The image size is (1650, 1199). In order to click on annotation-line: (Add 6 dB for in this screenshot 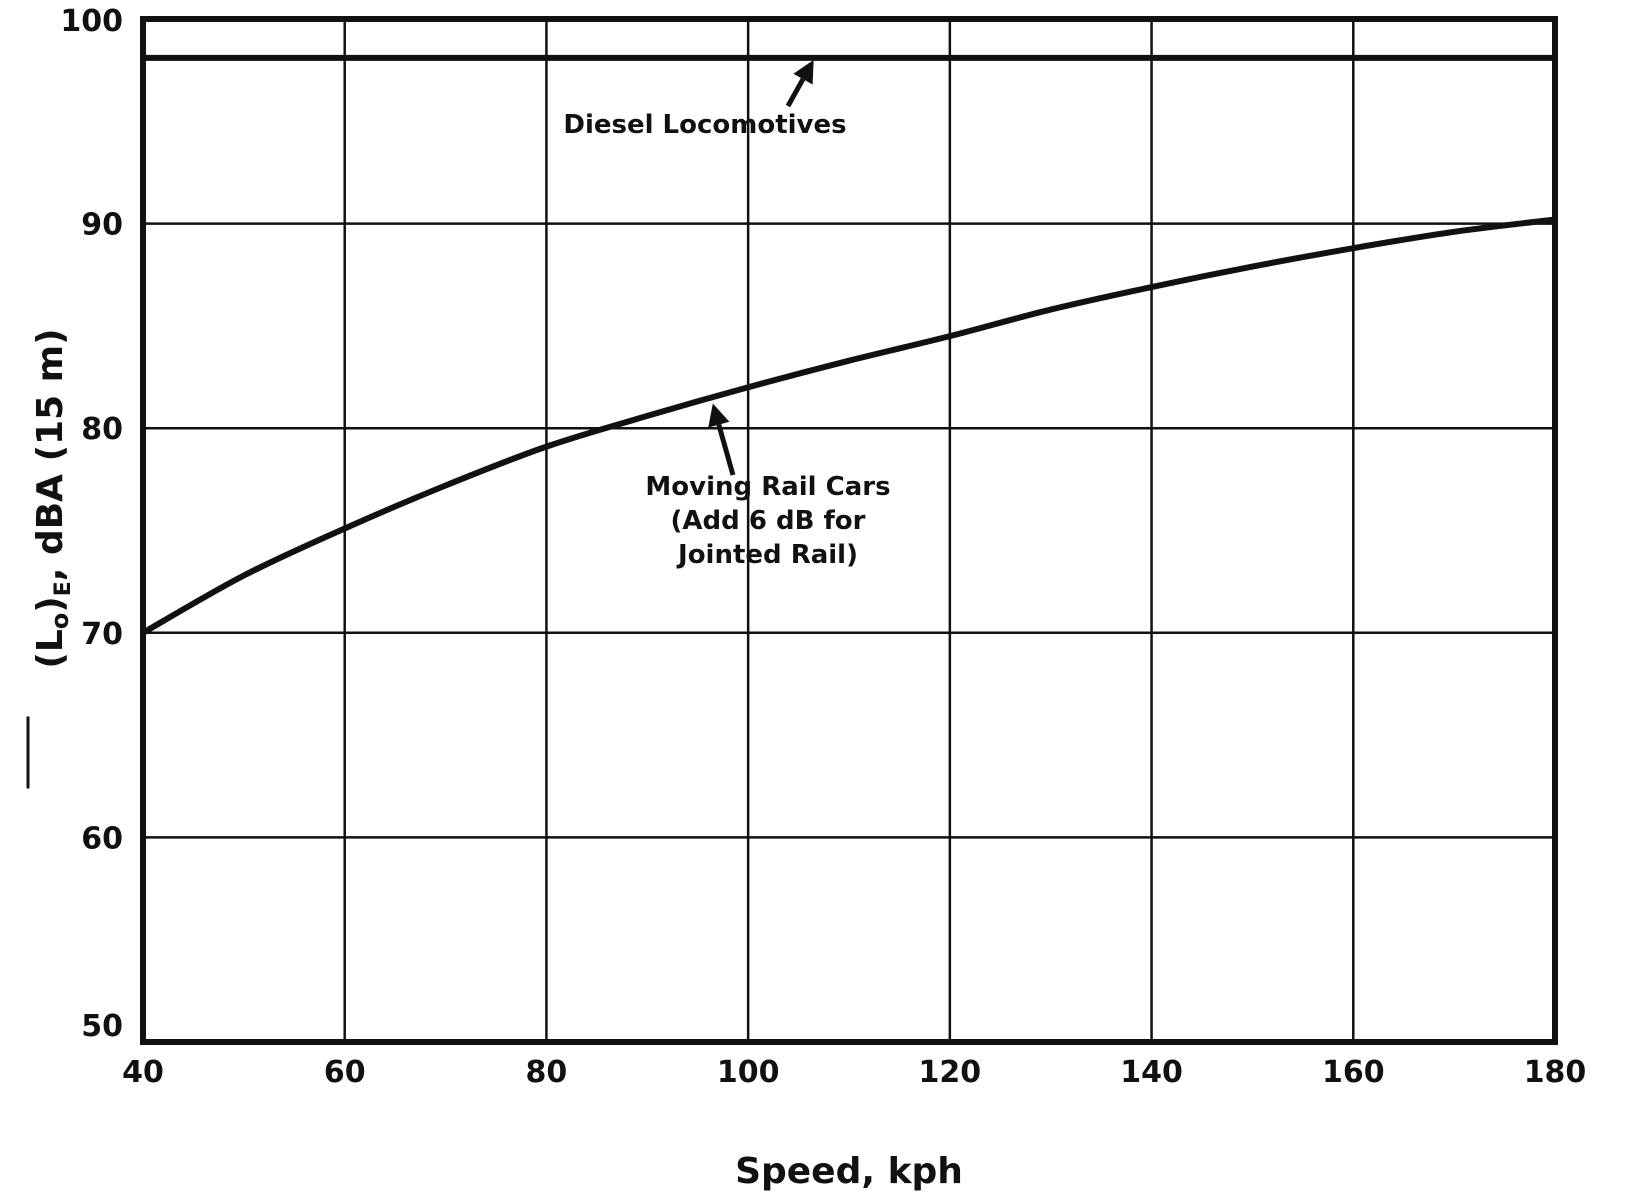, I will do `click(768, 521)`.